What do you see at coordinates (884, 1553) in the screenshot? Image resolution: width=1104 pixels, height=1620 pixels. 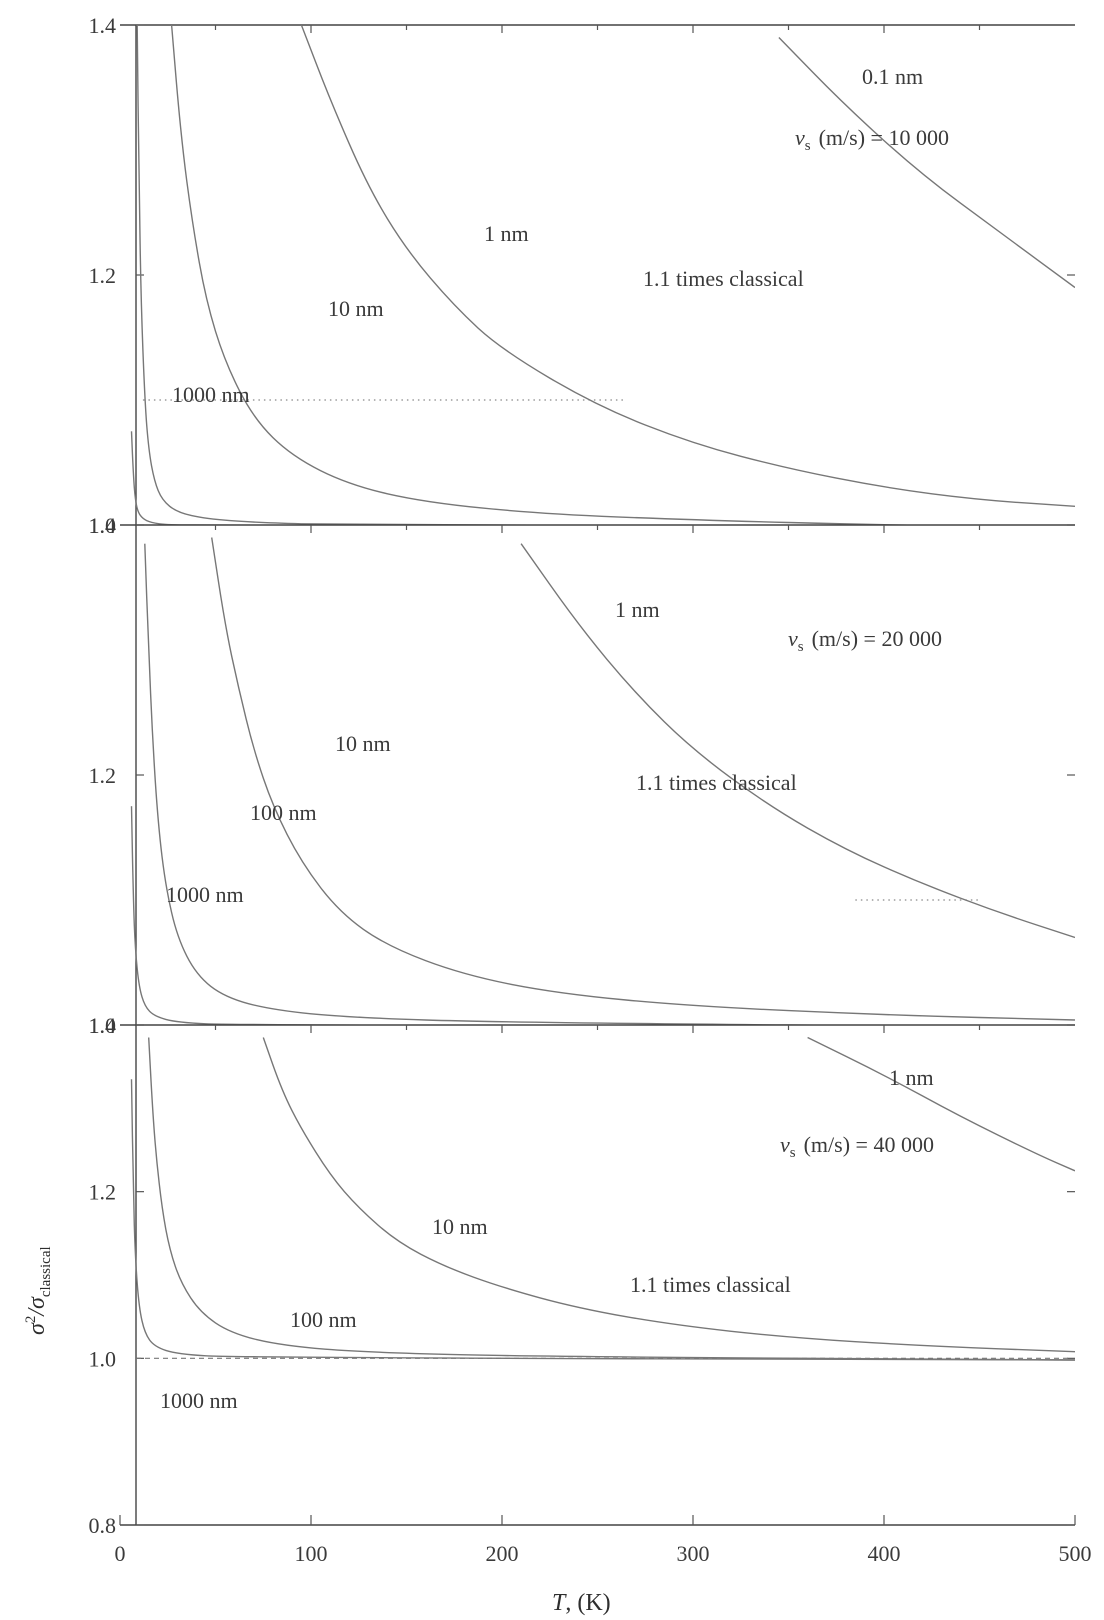 I see `x-tick-label-4: 400` at bounding box center [884, 1553].